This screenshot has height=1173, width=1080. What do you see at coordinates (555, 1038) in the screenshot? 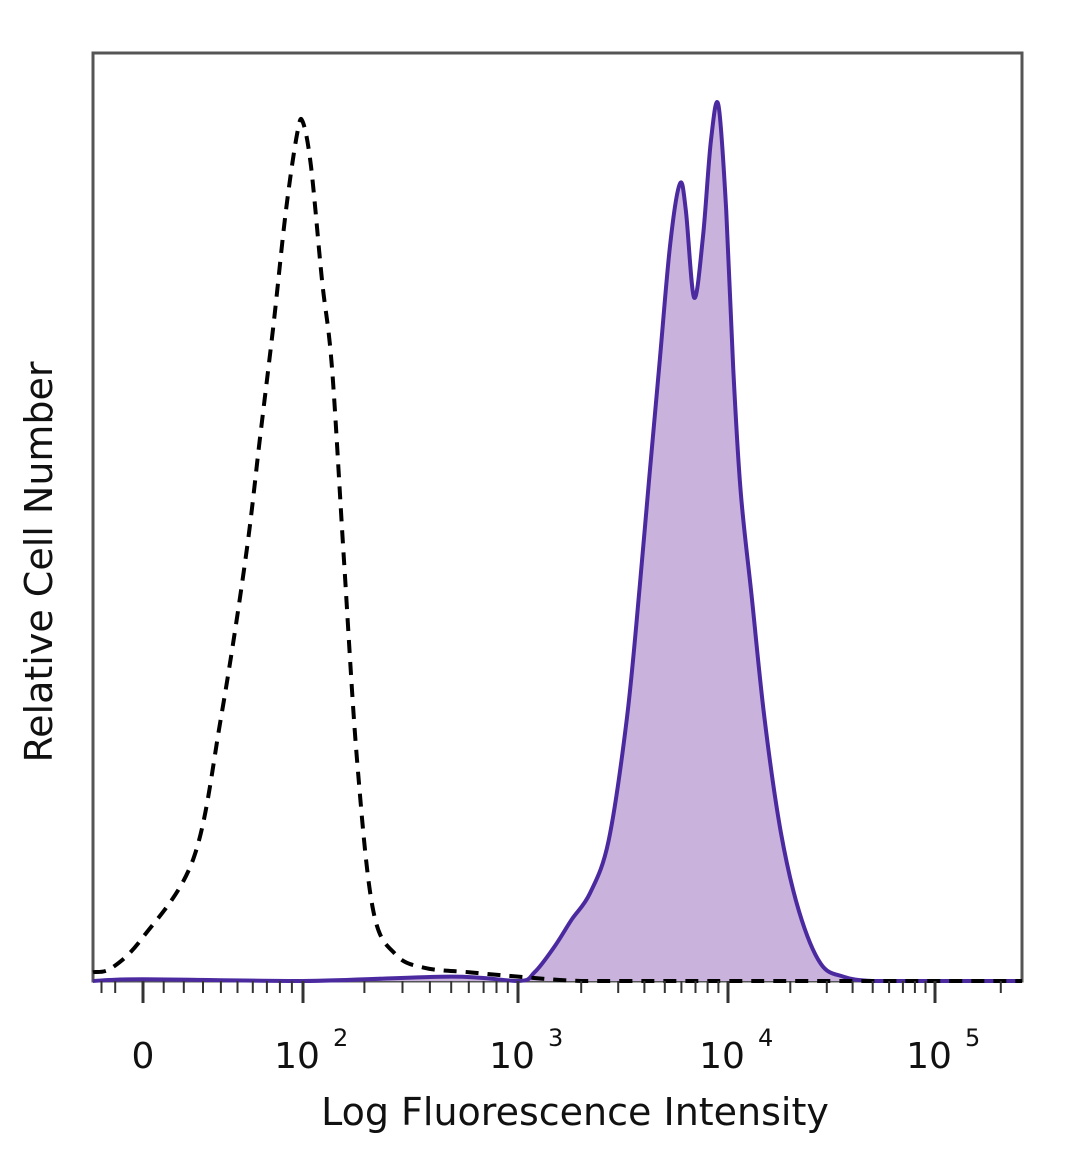
I see `x-tick-label-exponent: 3` at bounding box center [555, 1038].